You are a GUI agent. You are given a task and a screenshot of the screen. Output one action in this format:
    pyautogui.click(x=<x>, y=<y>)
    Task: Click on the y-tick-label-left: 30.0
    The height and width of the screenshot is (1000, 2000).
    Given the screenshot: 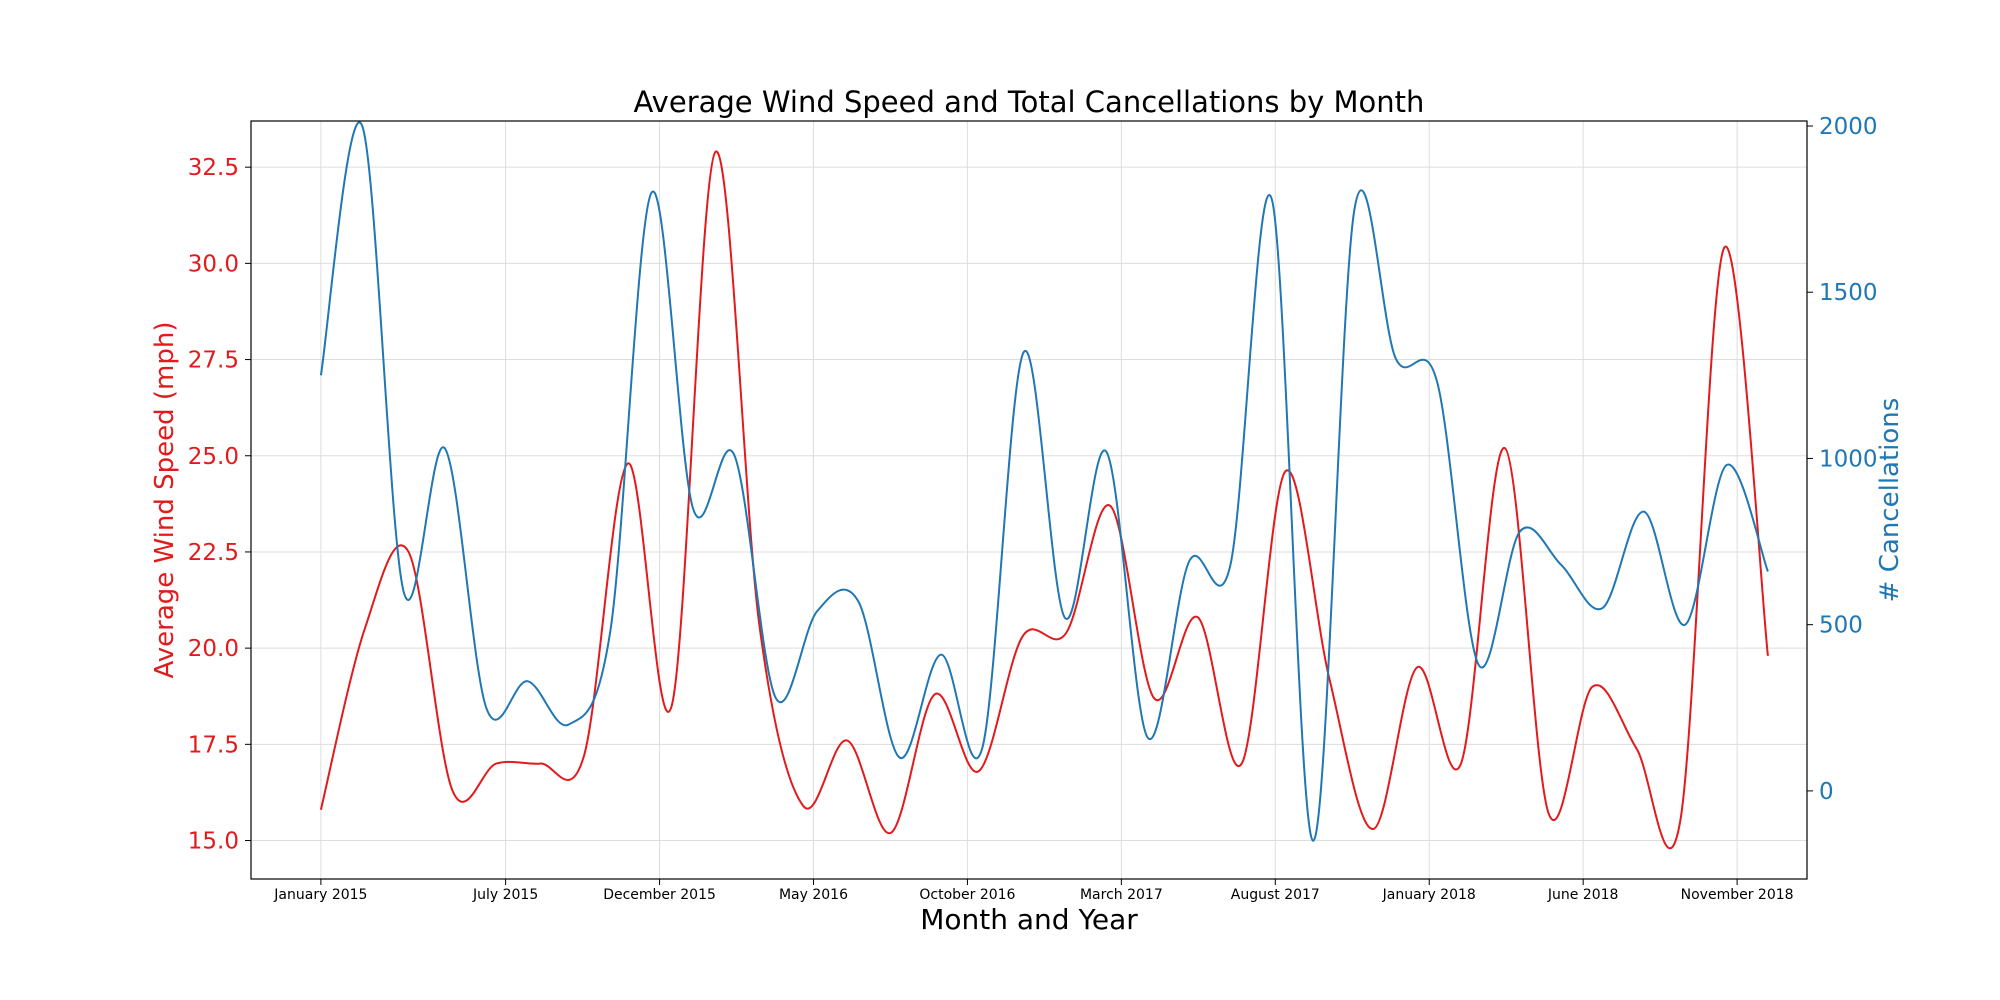 What is the action you would take?
    pyautogui.click(x=213, y=264)
    